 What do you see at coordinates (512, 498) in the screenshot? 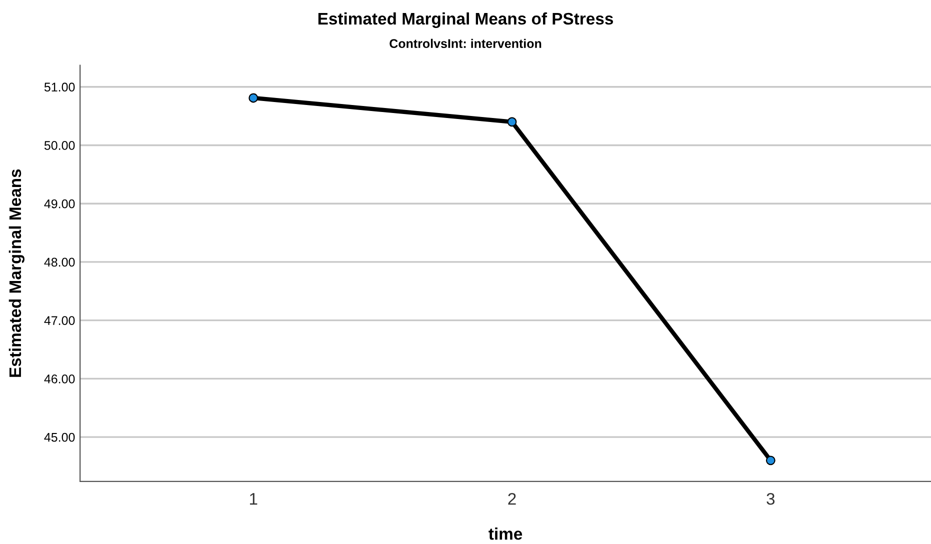
I see `x-tick-label: 2` at bounding box center [512, 498].